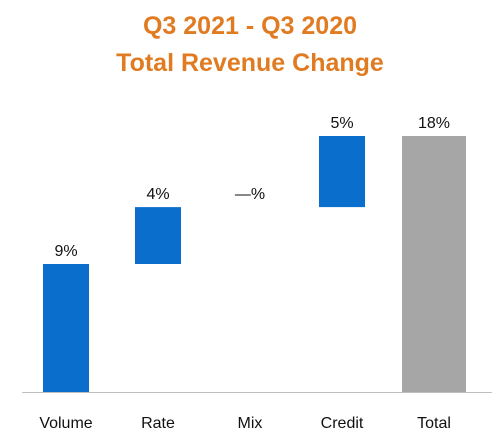  I want to click on category-label-mix: Mix, so click(250, 423).